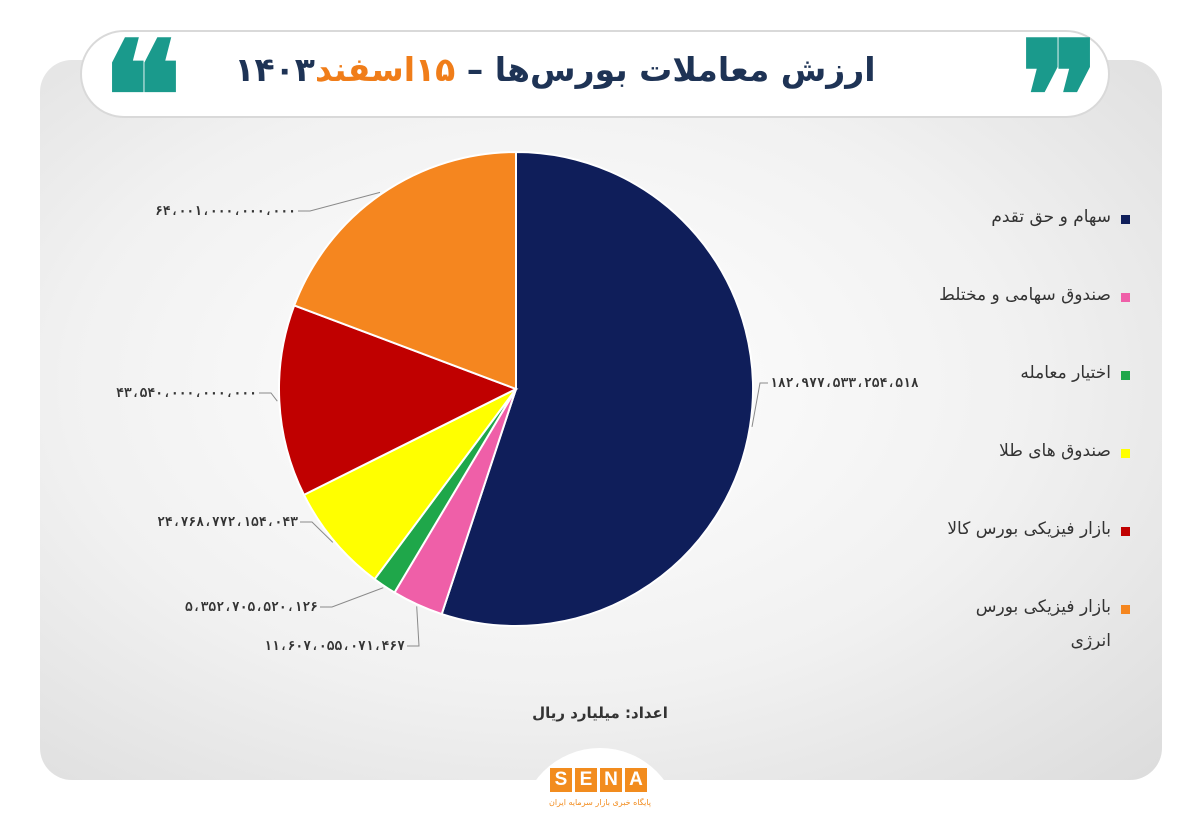 This screenshot has height=831, width=1200. Describe the element at coordinates (1043, 624) in the screenshot. I see `legend-label: بازار فیزیکی بورس انرژی` at that location.